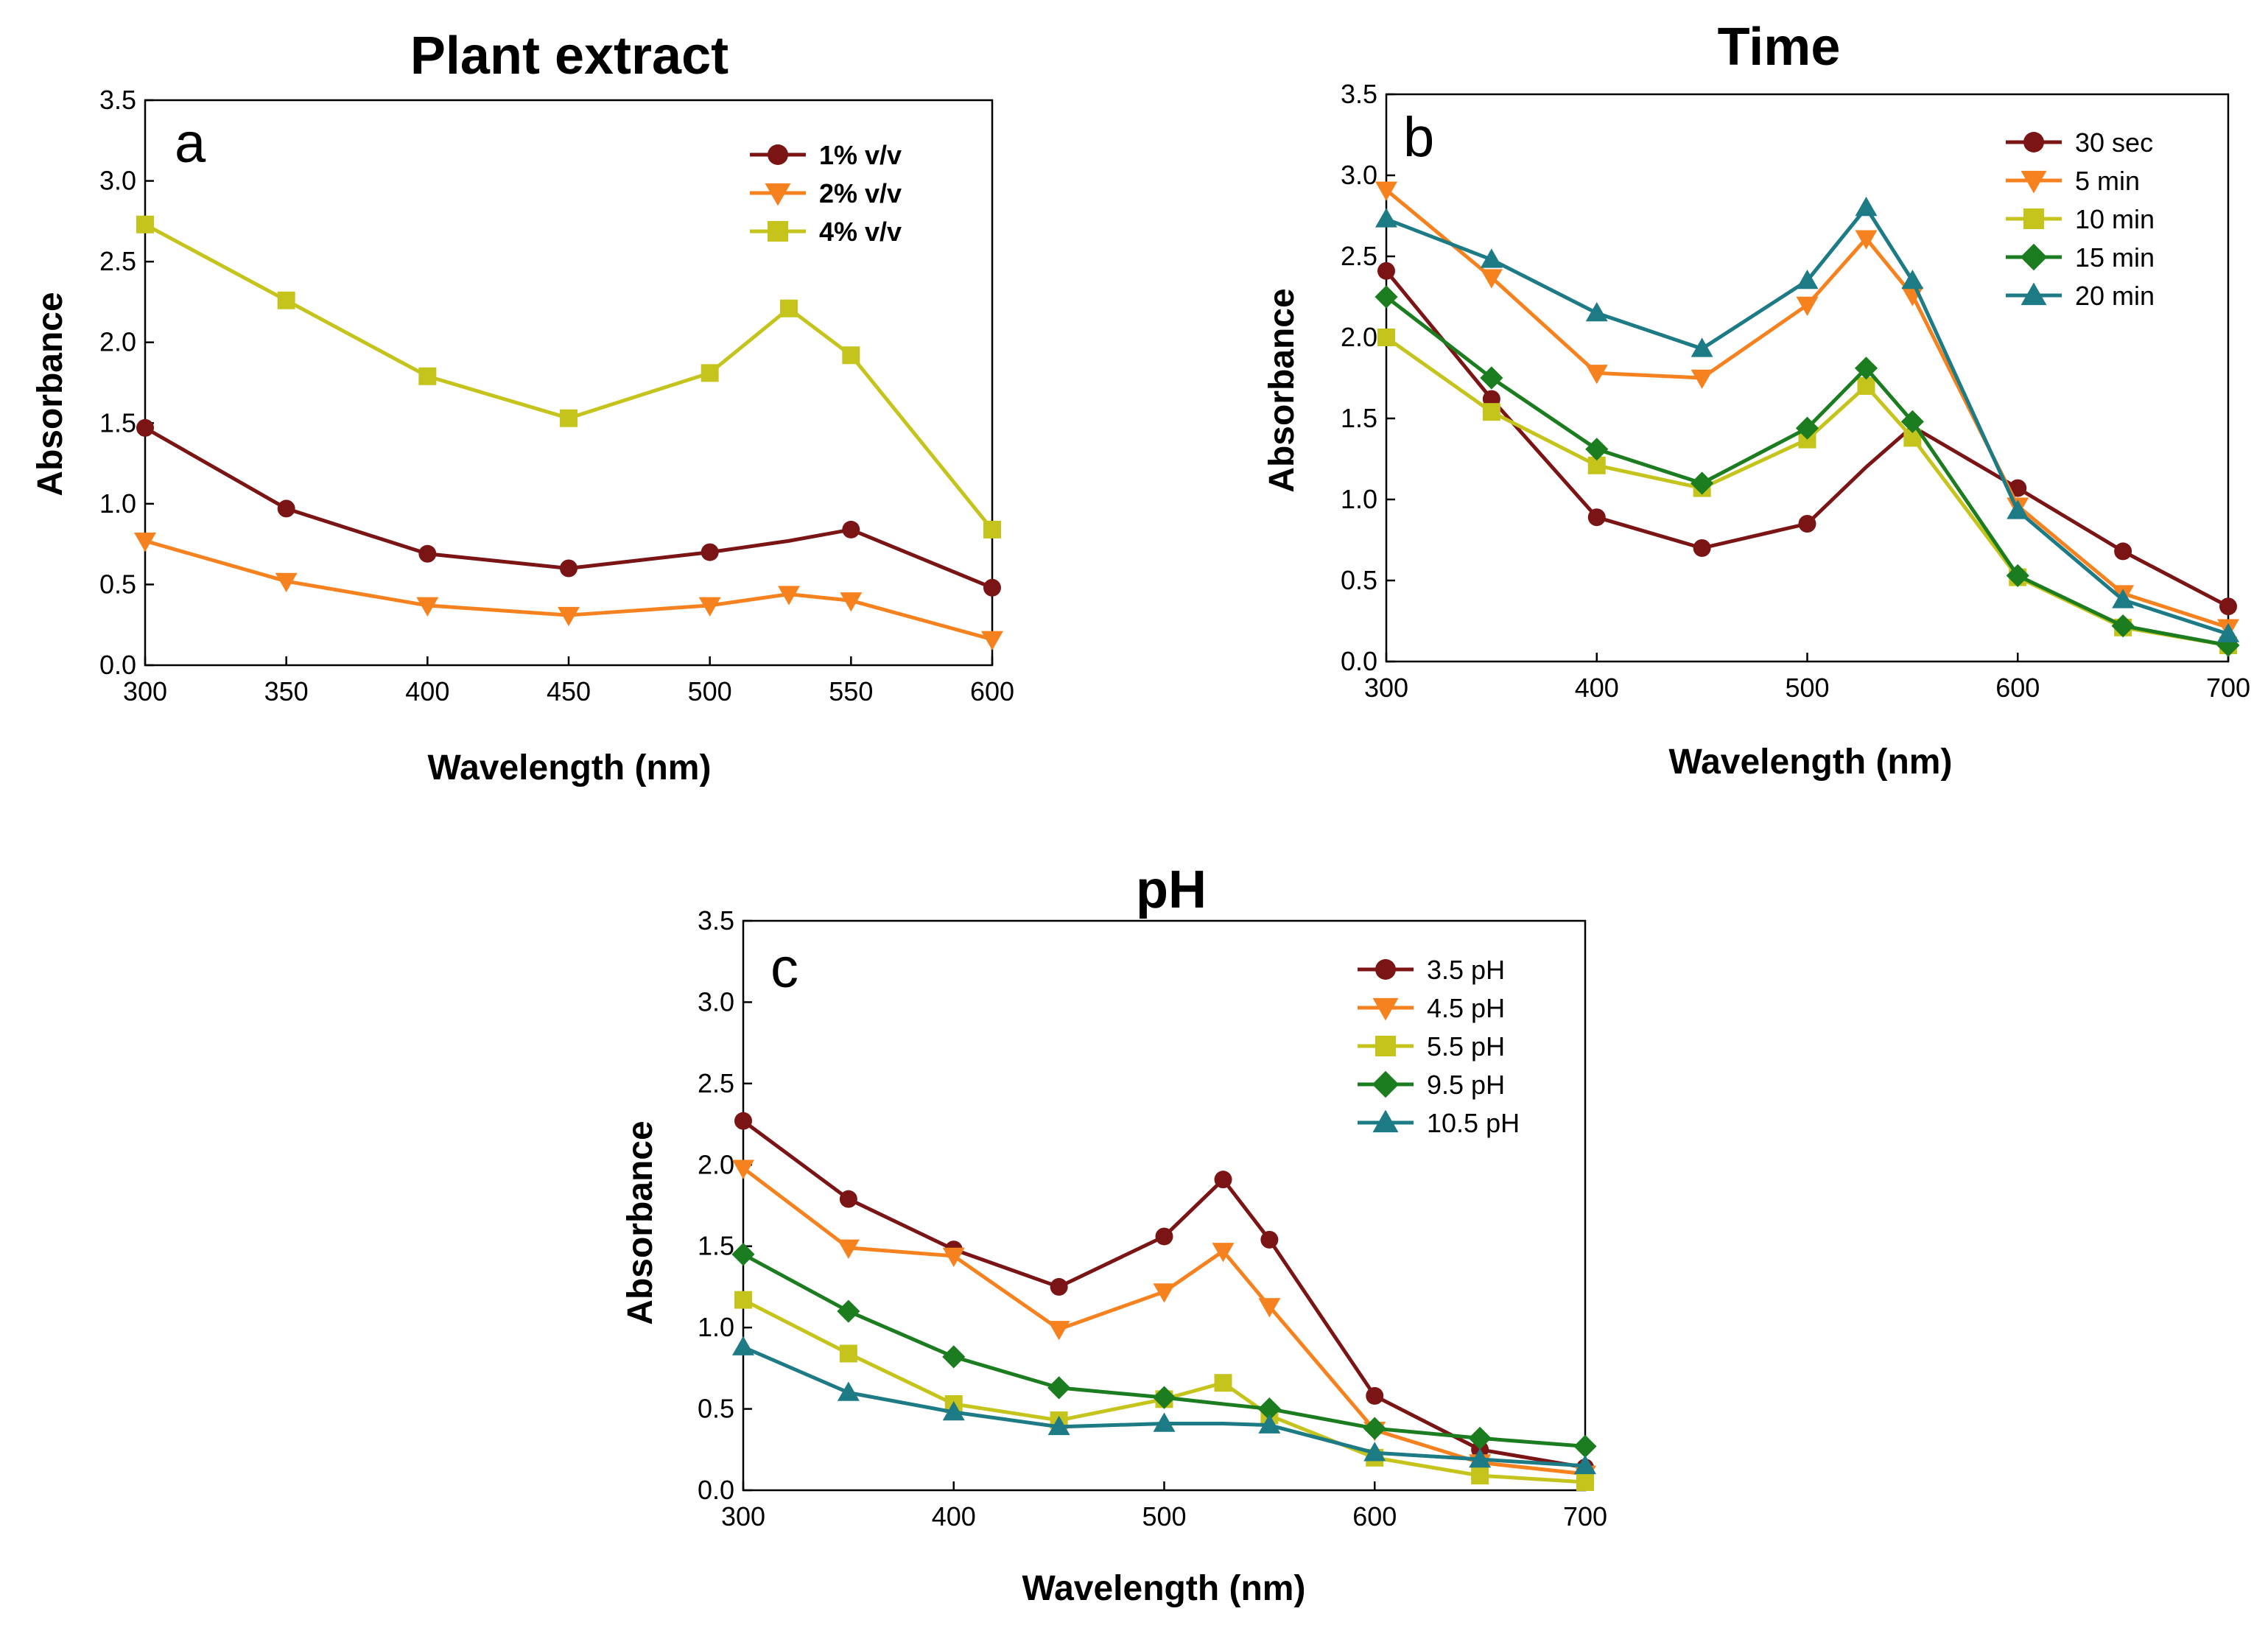  I want to click on y-tick-label: 1.5, so click(716, 1246).